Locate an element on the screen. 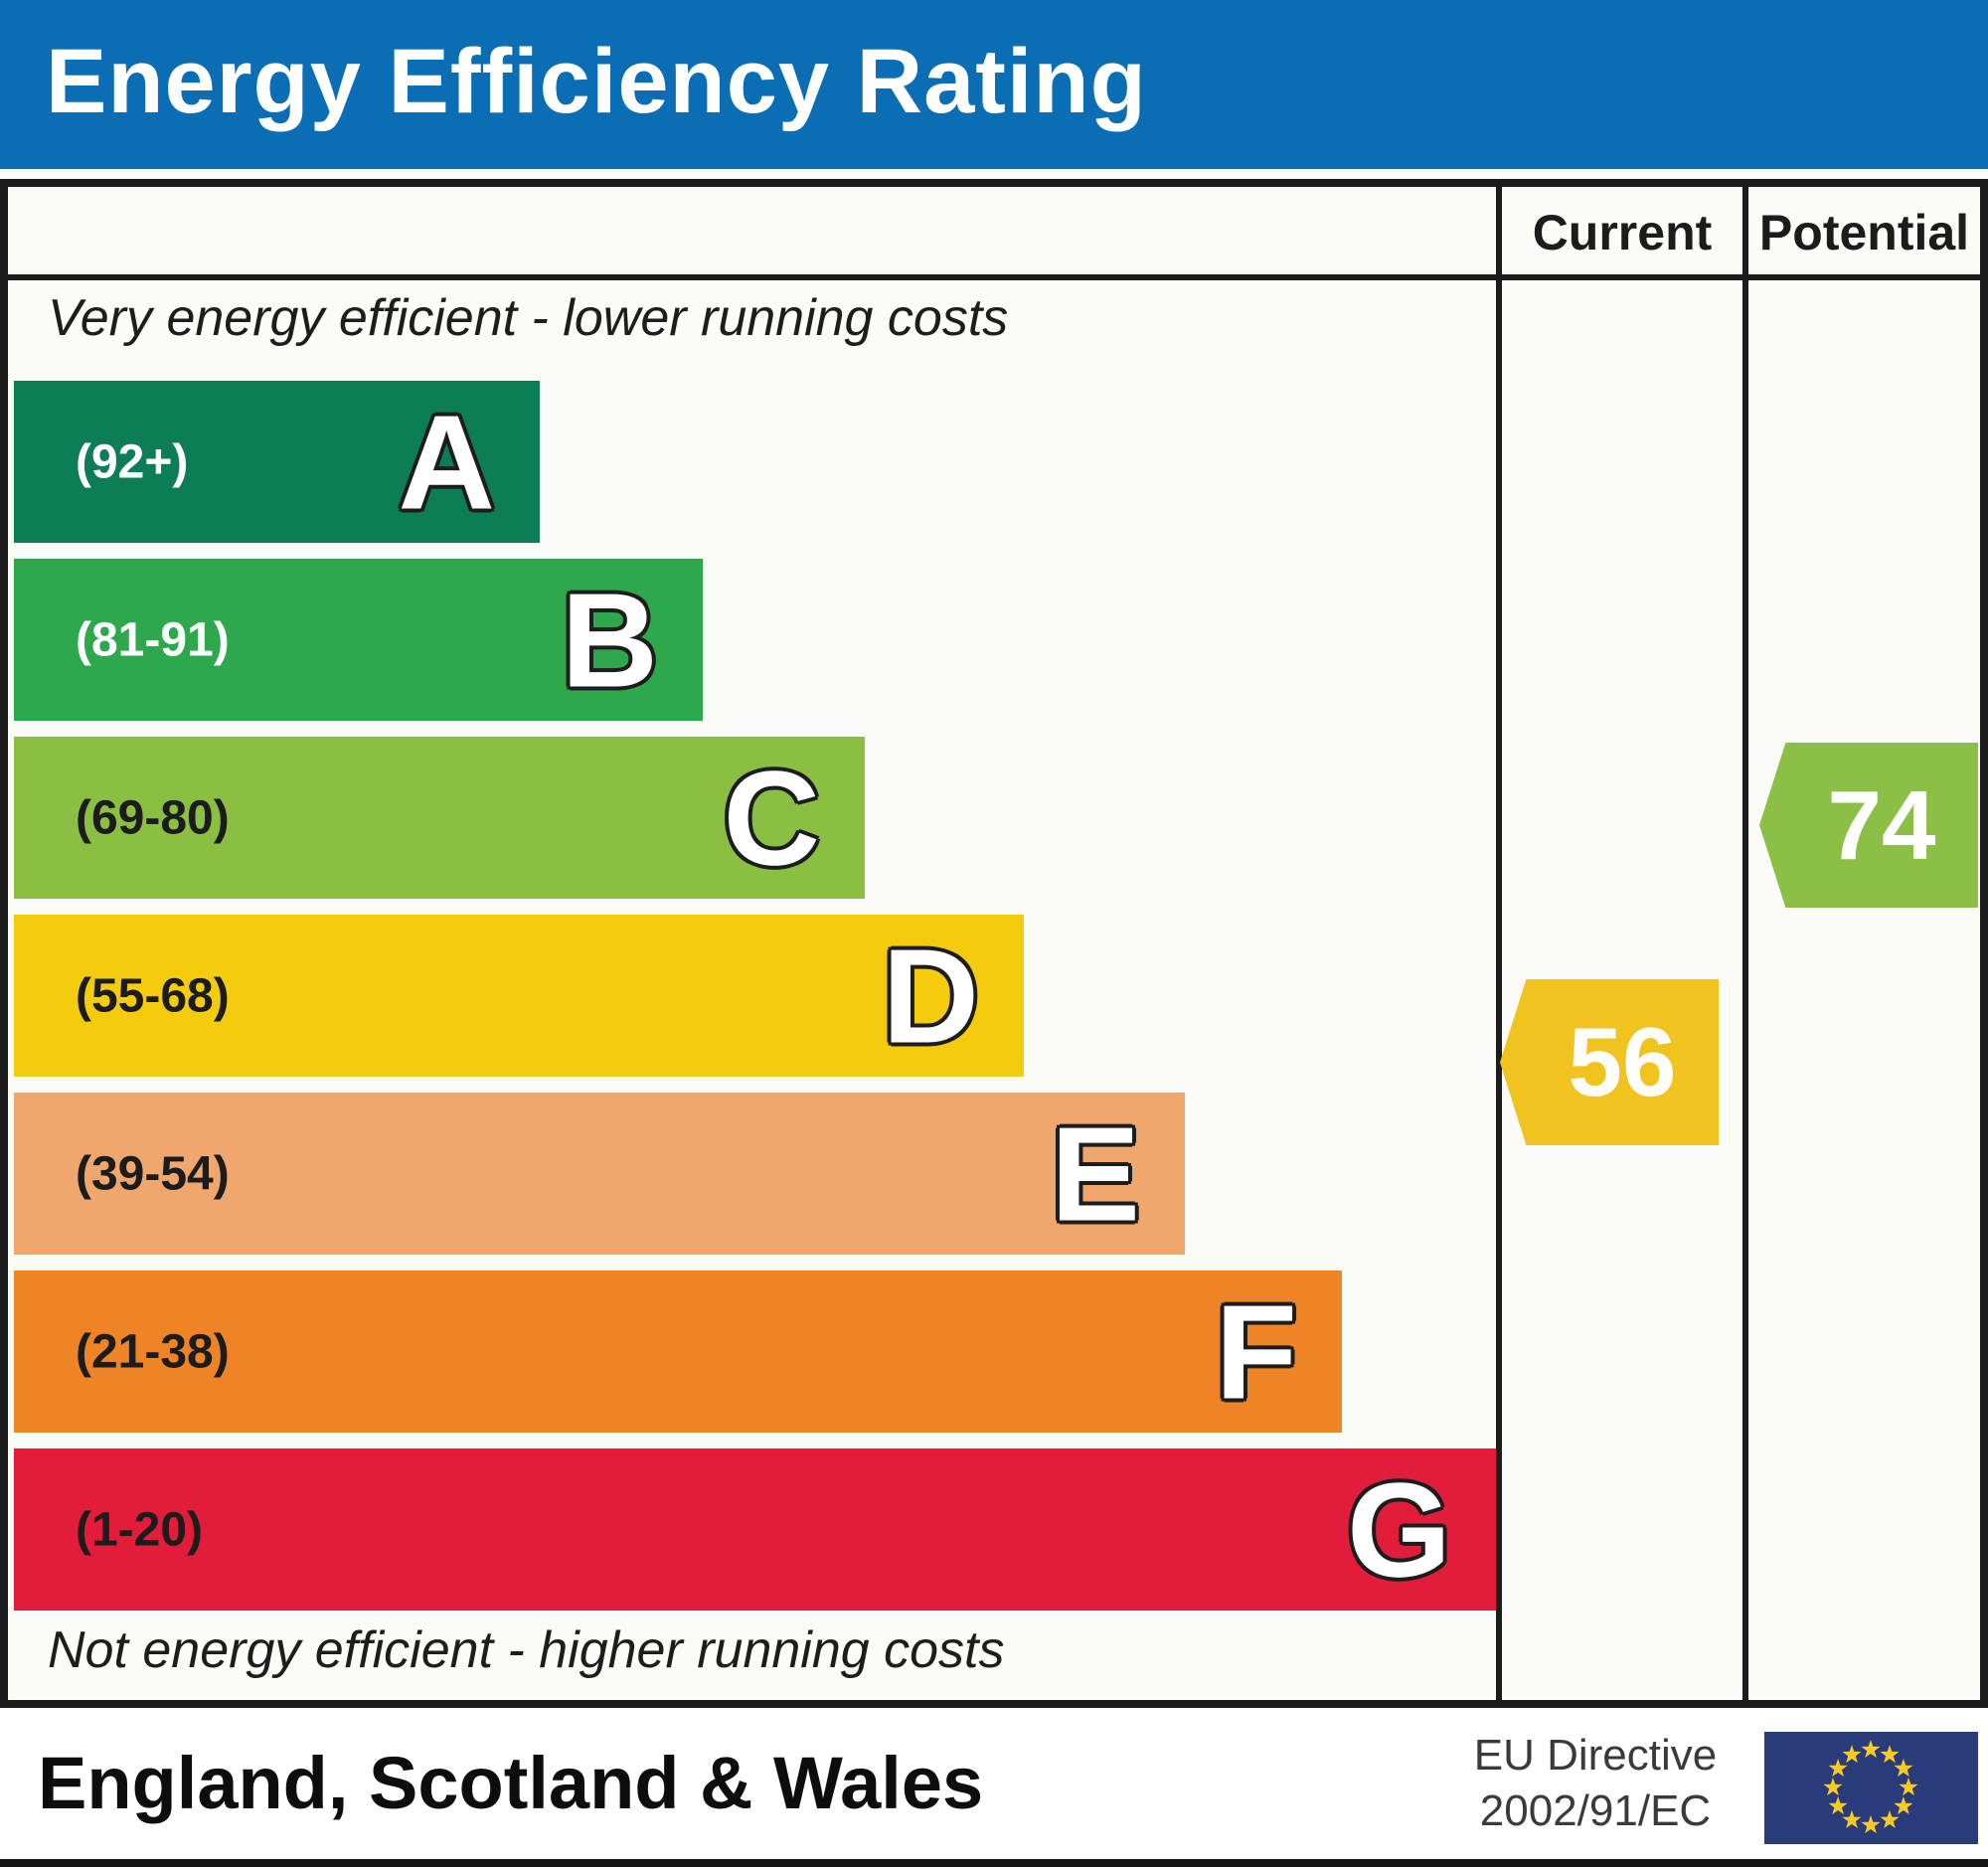 The height and width of the screenshot is (1867, 1988). potential-score-marker: 74 is located at coordinates (1868, 825).